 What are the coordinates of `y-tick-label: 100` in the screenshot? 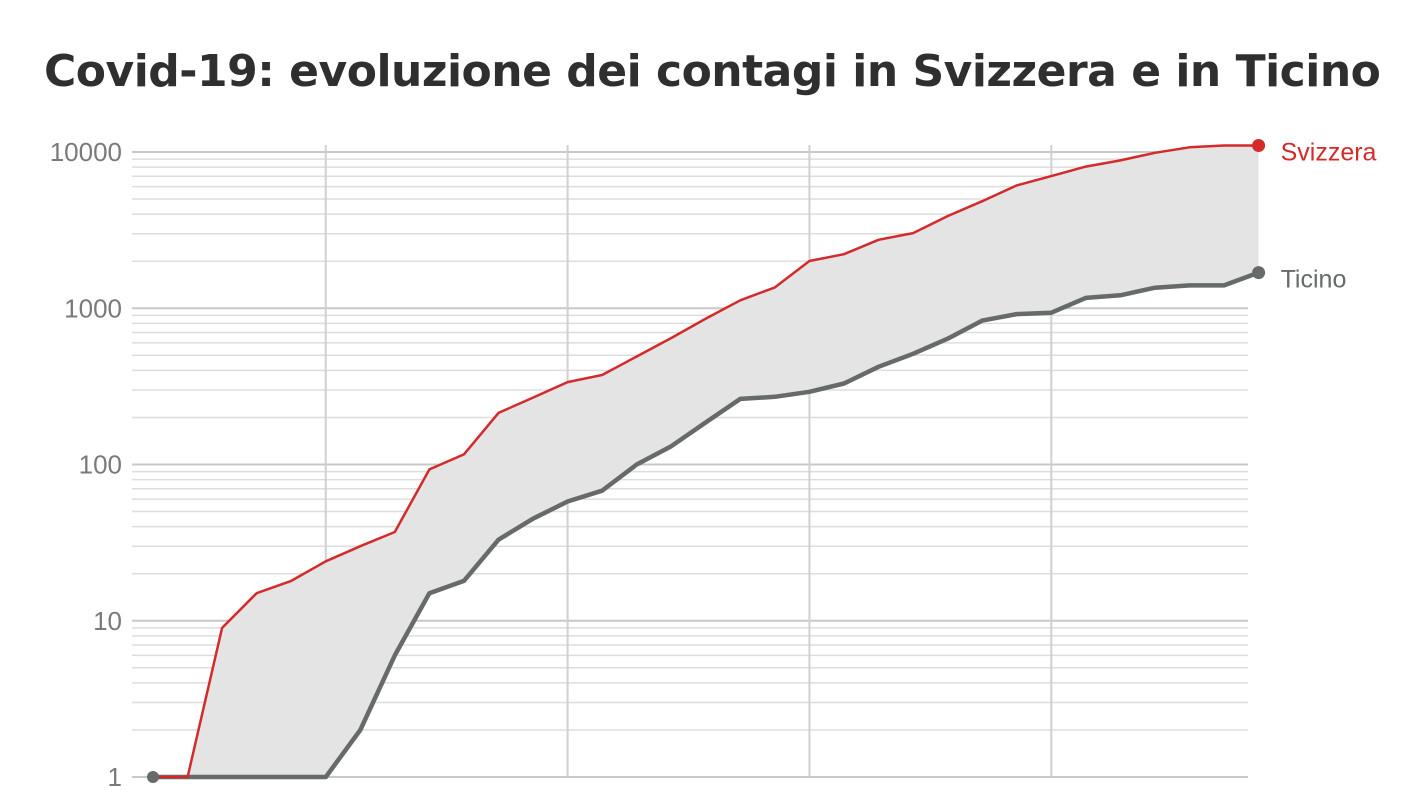 It's located at (100, 465).